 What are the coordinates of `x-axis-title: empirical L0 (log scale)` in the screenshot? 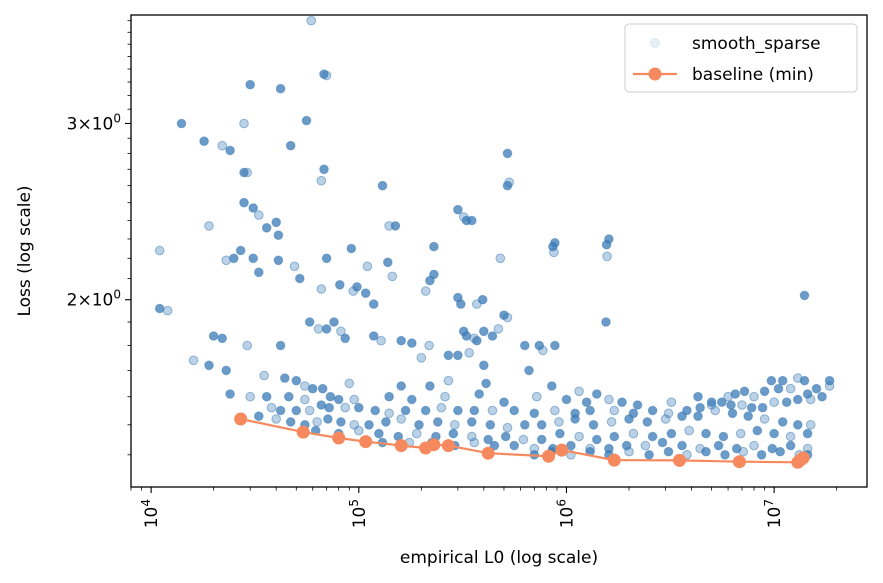 It's located at (499, 558).